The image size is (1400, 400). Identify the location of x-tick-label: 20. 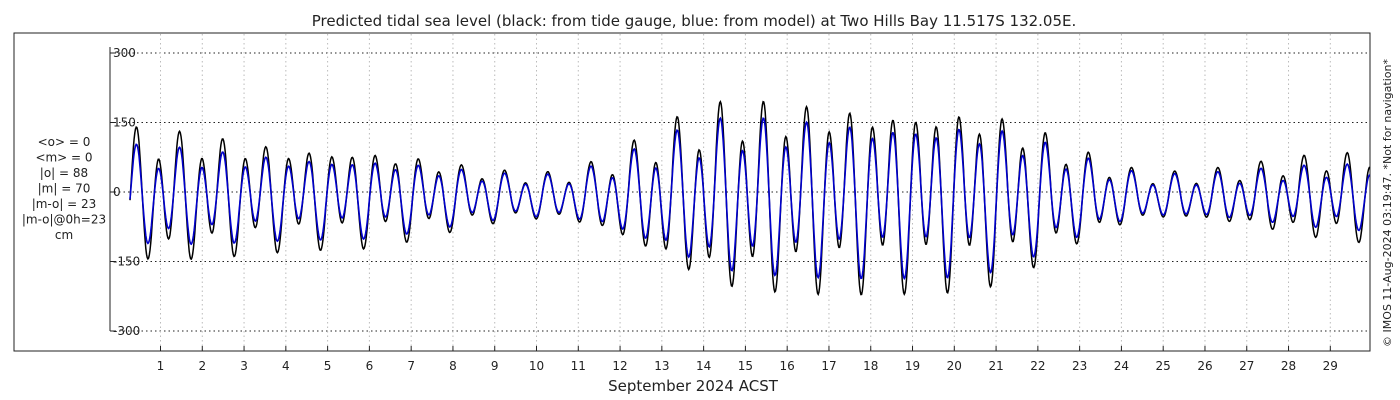
(954, 366).